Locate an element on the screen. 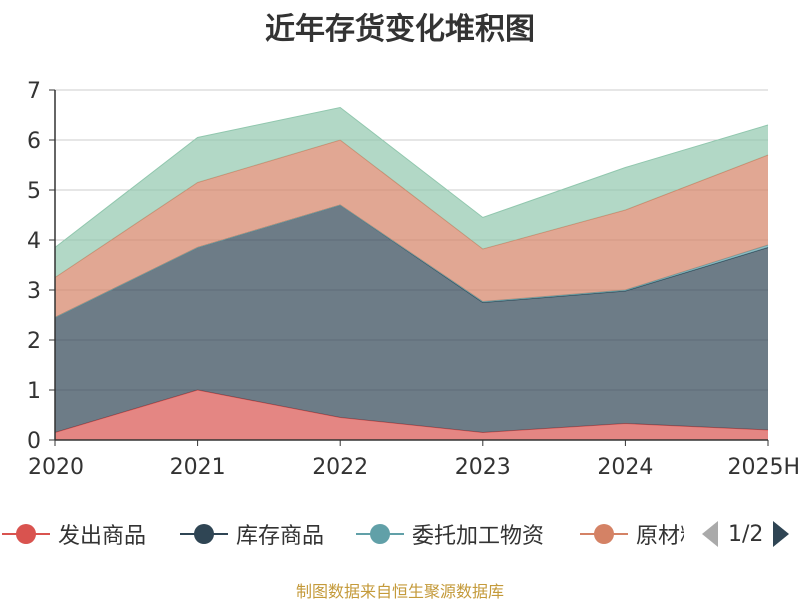 This screenshot has height=602, width=800. legend-pager: 1/2 is located at coordinates (745, 534).